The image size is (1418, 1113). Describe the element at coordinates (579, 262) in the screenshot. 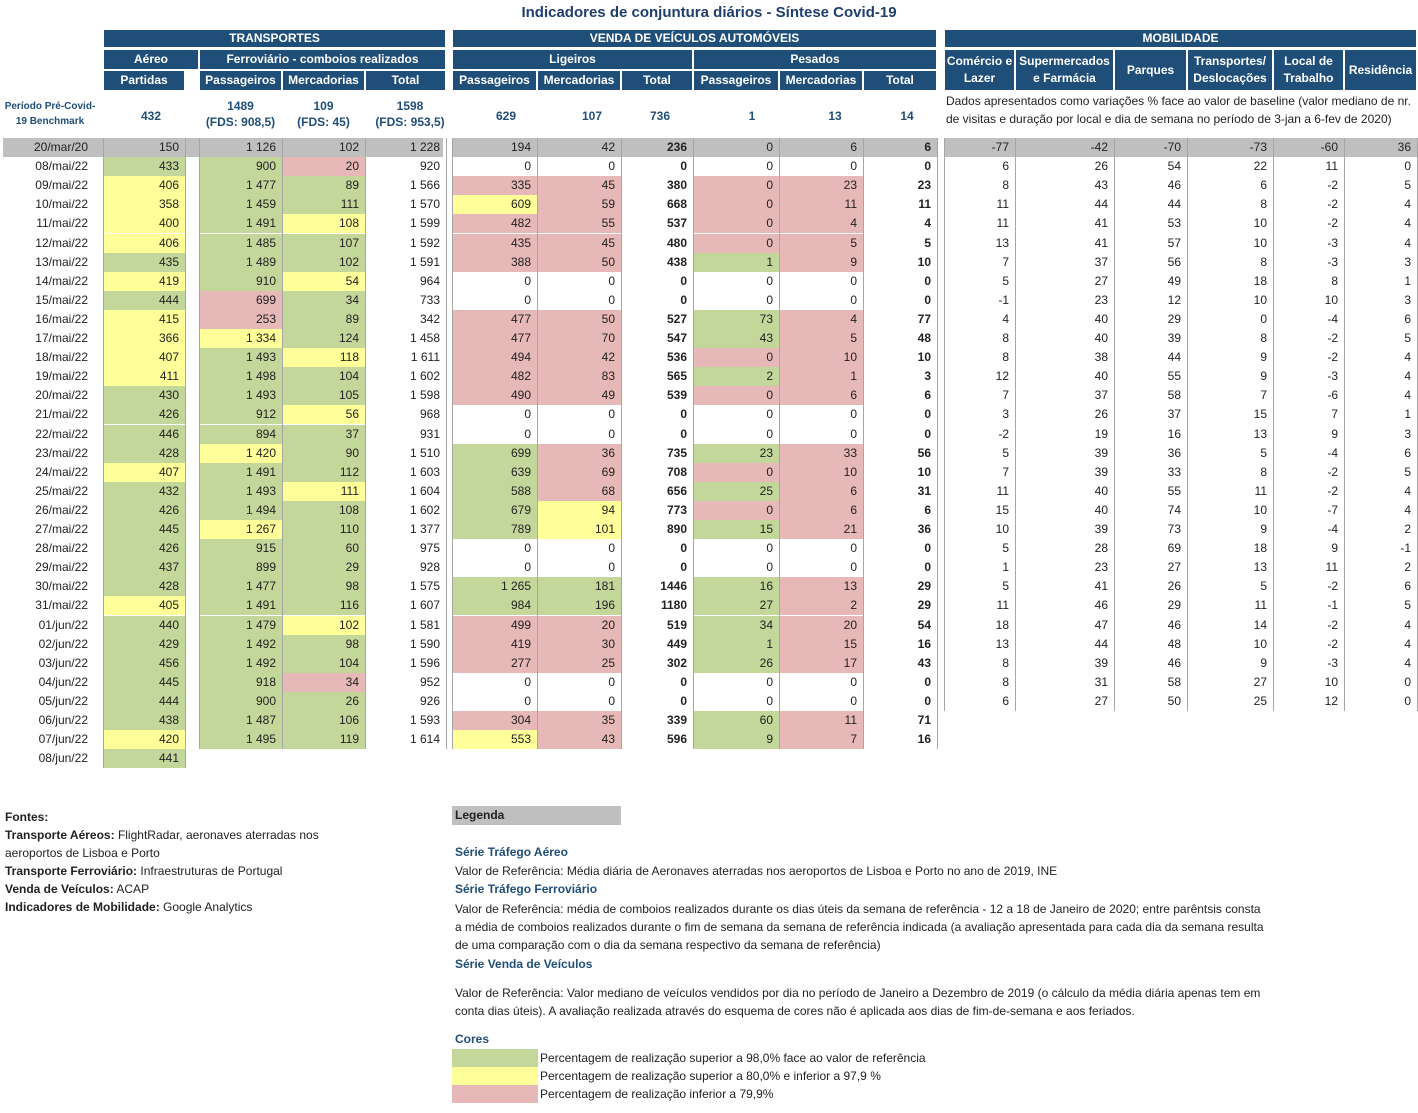

I see `table-cell: 50` at that location.